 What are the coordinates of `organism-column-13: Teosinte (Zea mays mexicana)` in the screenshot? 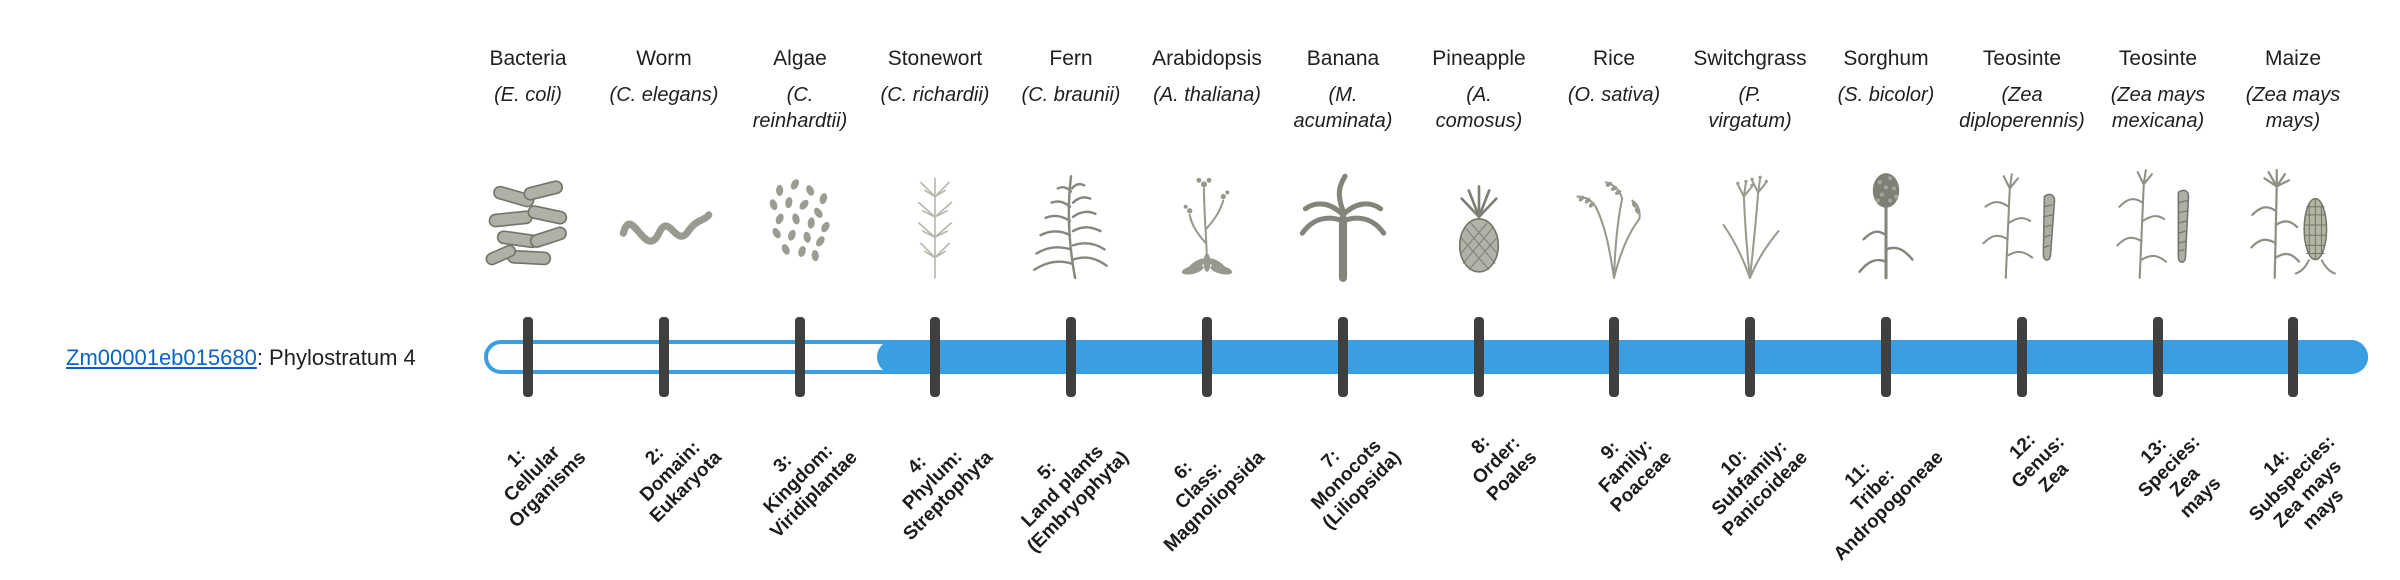 It's located at (2158, 150).